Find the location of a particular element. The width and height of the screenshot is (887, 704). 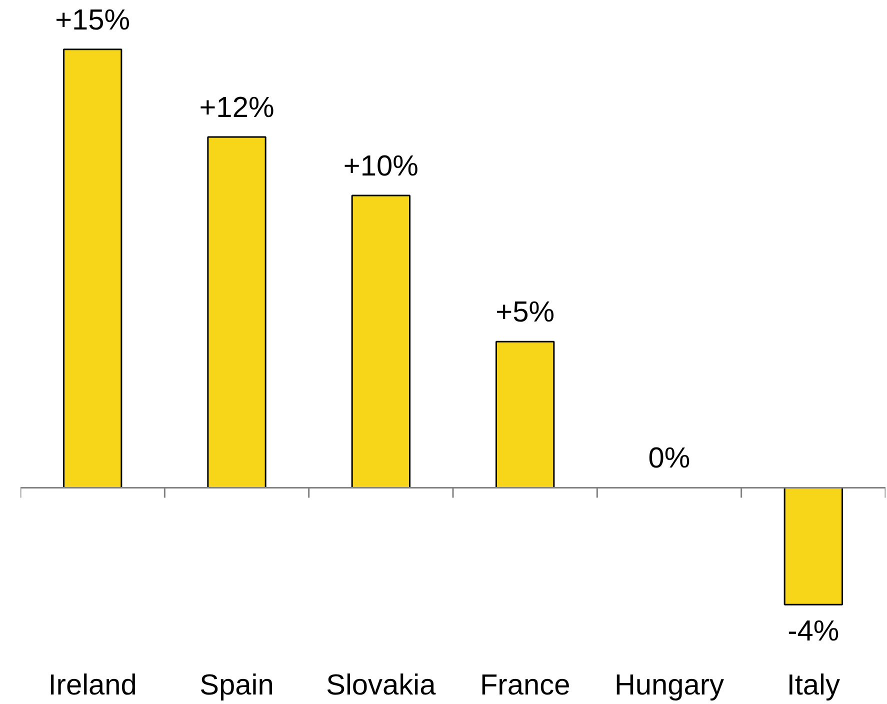

data-label: +12% is located at coordinates (236, 108).